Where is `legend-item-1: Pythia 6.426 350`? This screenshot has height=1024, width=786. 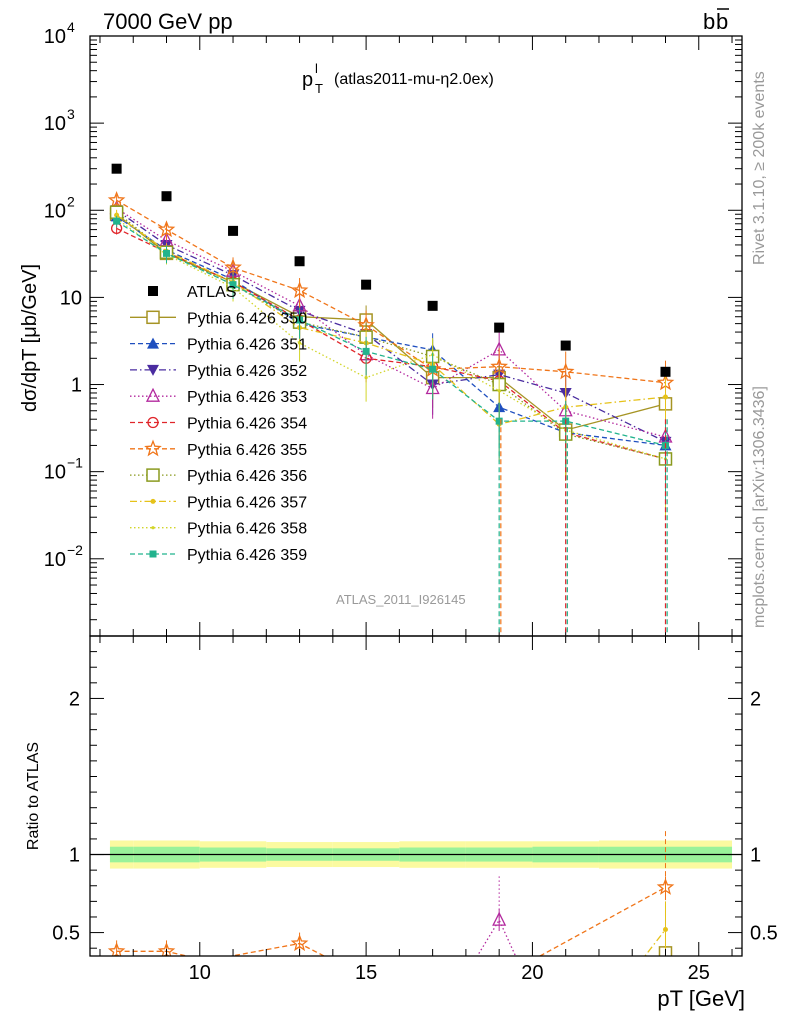 legend-item-1: Pythia 6.426 350 is located at coordinates (218, 318).